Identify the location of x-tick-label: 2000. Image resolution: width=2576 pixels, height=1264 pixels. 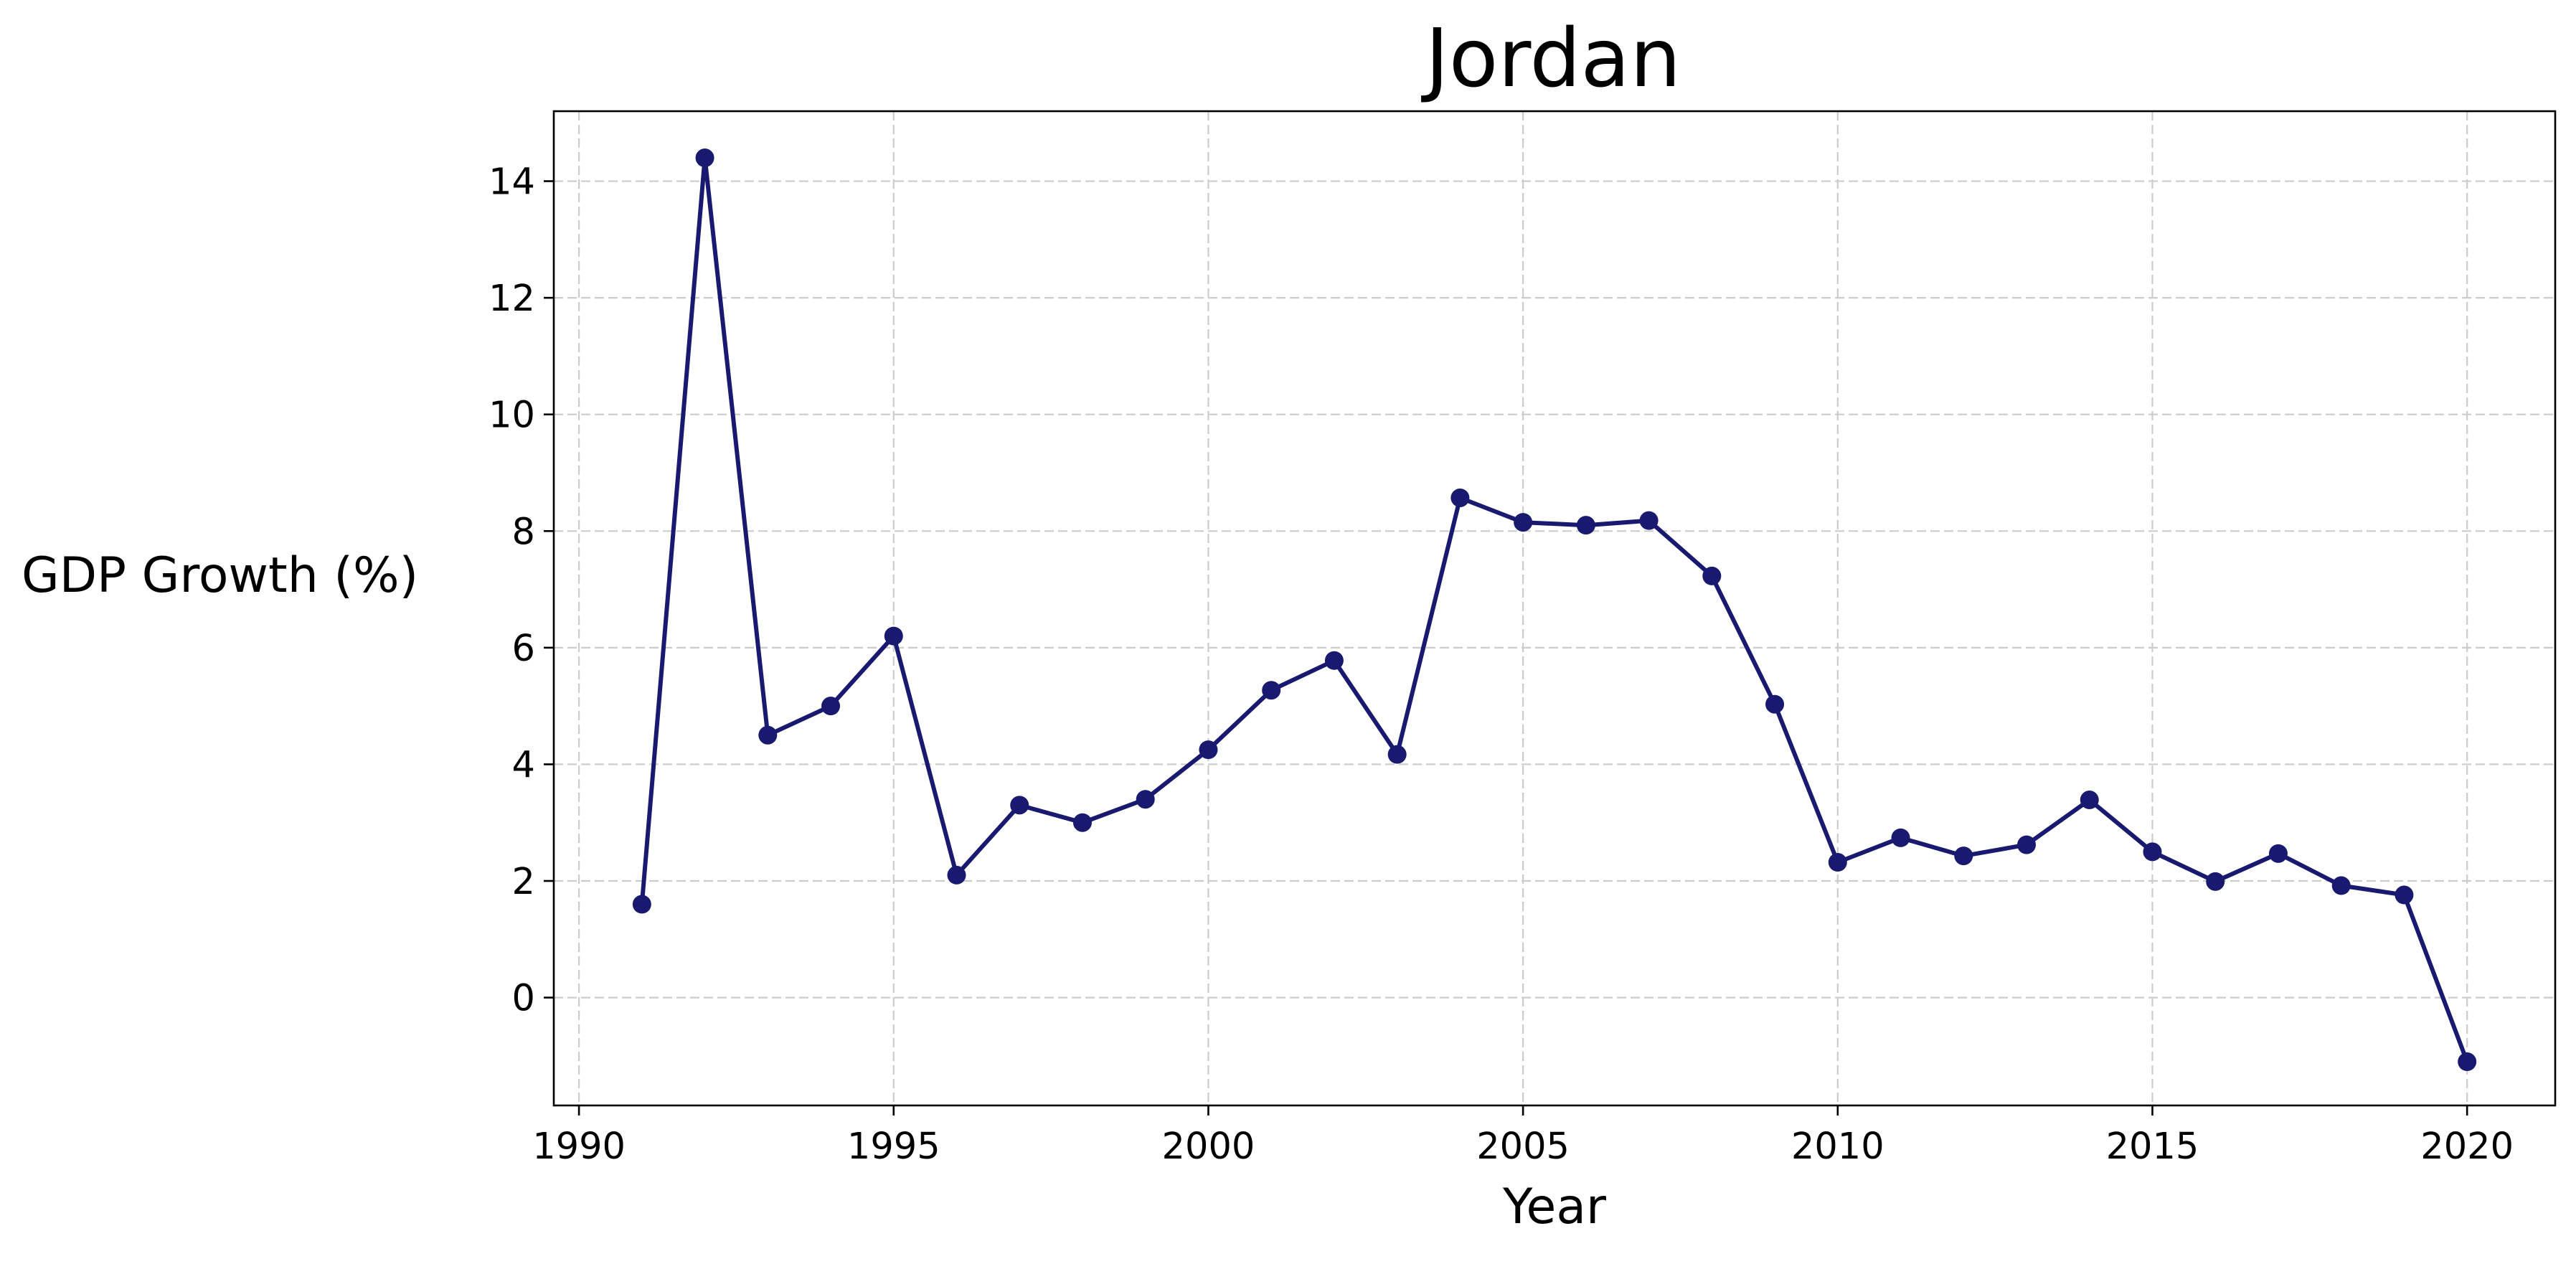
(1208, 1147).